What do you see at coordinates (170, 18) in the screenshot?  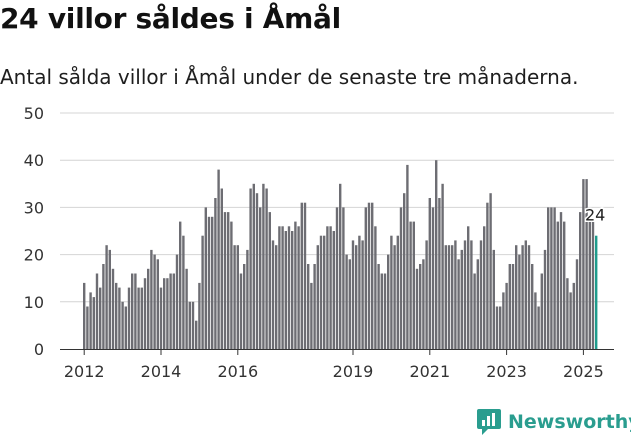 I see `chart-title: 24 villor såldes i Åmål` at bounding box center [170, 18].